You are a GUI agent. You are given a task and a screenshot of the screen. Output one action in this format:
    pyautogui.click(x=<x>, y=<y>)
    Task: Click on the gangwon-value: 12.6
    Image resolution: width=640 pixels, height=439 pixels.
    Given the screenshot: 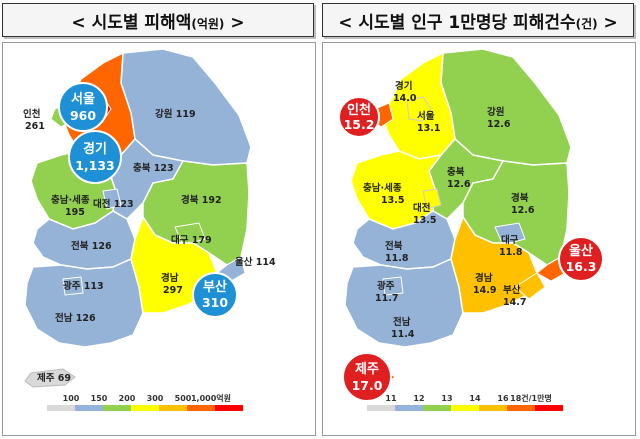 What is the action you would take?
    pyautogui.click(x=499, y=124)
    